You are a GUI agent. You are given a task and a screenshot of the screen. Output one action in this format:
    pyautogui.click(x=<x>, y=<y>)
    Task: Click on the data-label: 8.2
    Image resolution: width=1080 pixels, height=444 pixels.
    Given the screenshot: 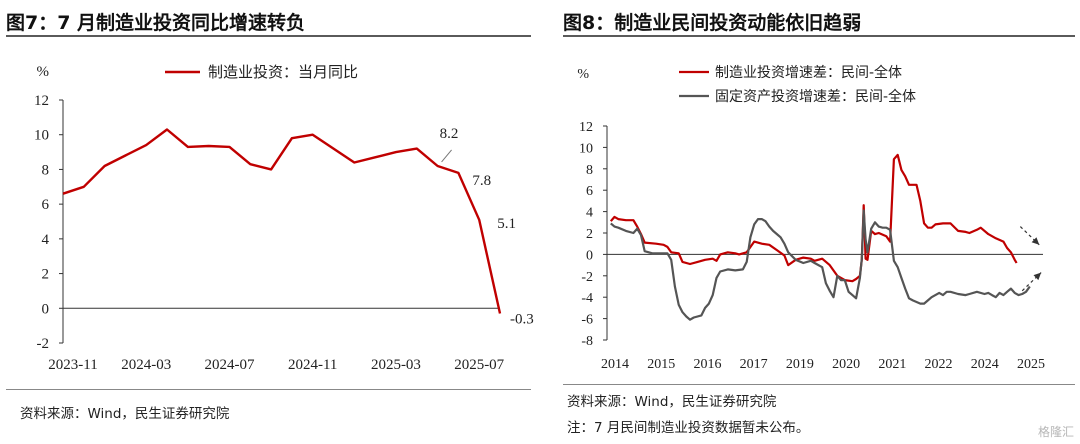 What is the action you would take?
    pyautogui.click(x=449, y=134)
    